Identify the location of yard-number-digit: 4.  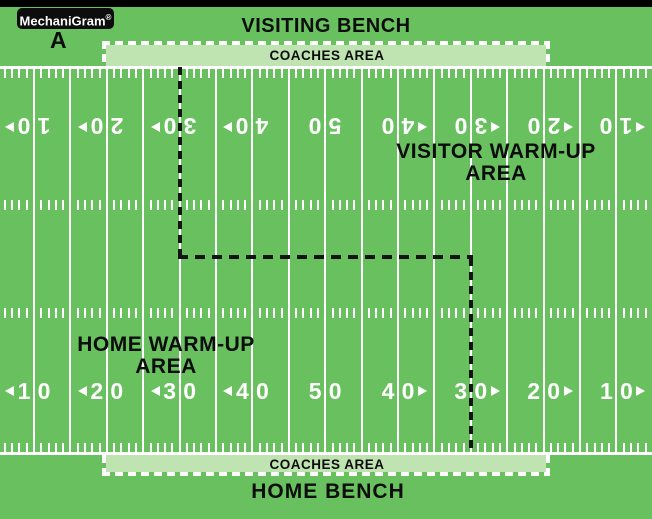
(388, 391).